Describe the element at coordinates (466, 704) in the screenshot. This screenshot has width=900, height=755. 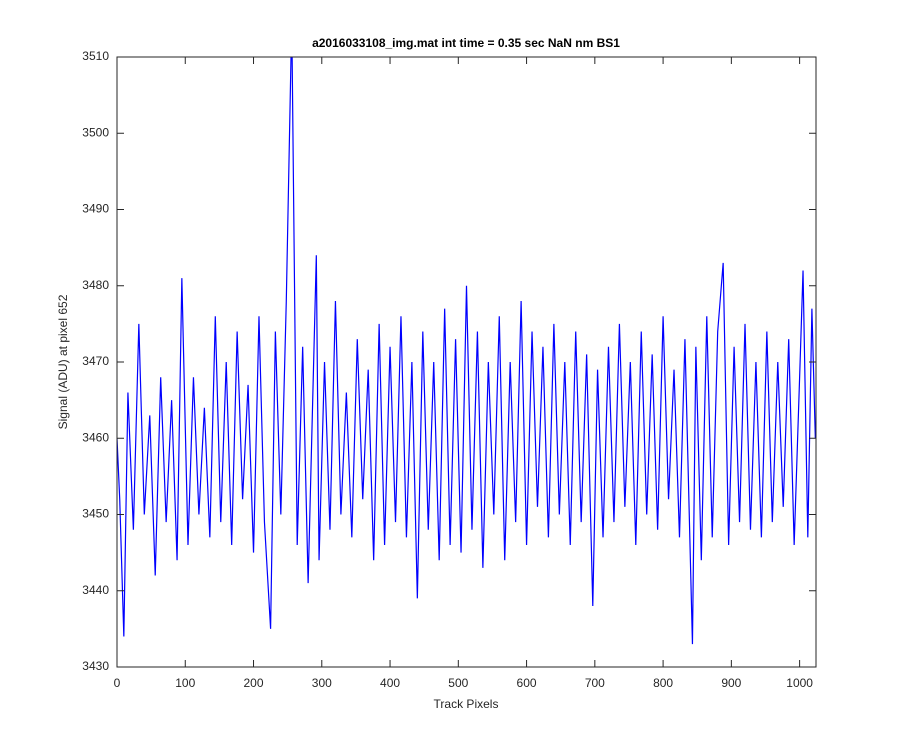
I see `x-axis-label: Track Pixels` at that location.